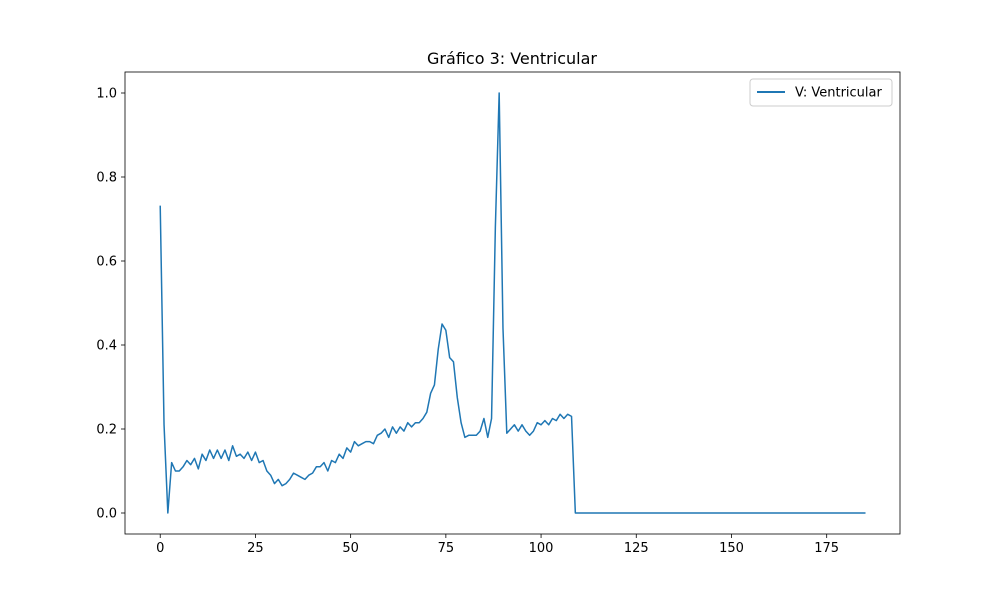 The height and width of the screenshot is (604, 1000). Describe the element at coordinates (446, 548) in the screenshot. I see `x-tick-label: 75` at that location.